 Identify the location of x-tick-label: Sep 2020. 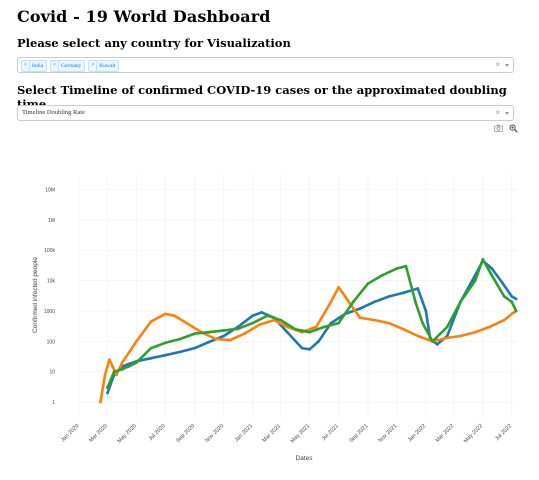
(185, 433).